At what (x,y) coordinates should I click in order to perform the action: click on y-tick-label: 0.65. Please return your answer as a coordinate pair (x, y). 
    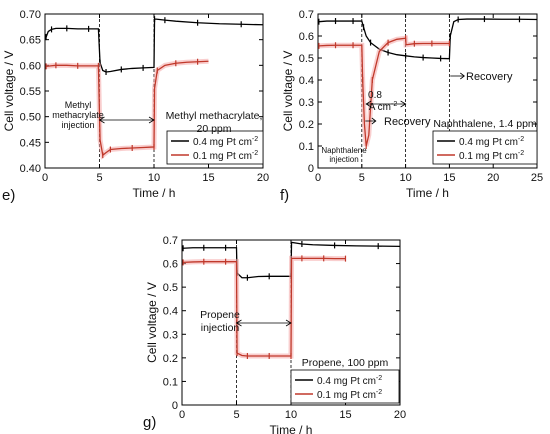
    Looking at the image, I should click on (30, 41).